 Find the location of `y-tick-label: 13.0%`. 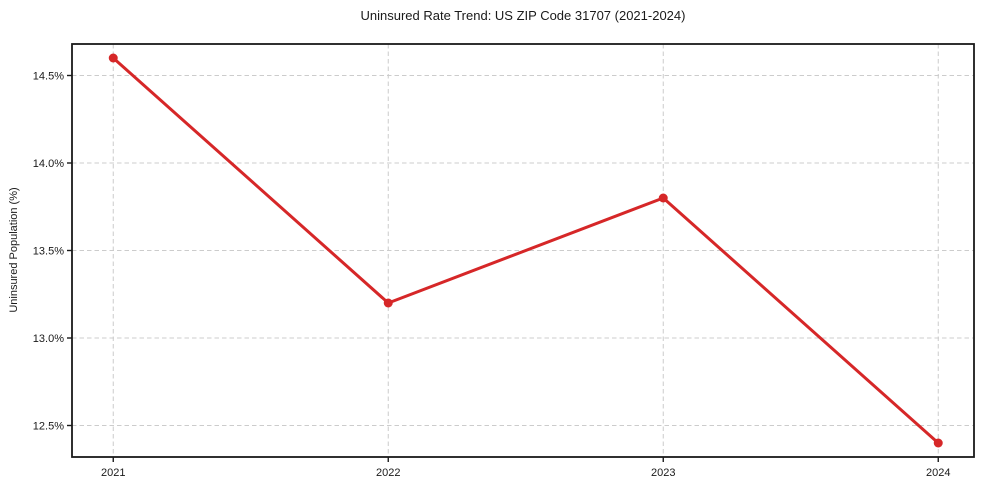

y-tick-label: 13.0% is located at coordinates (48, 339).